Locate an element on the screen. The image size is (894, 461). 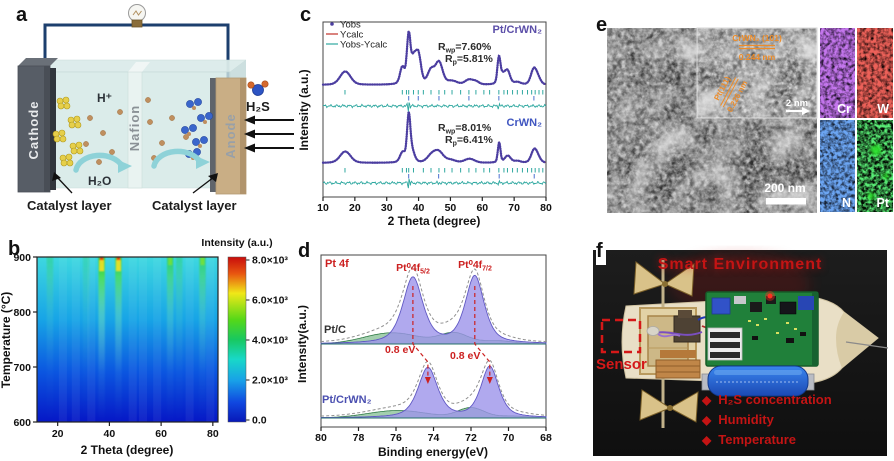
cathode-electrode: Cathode is located at coordinates (37, 125).